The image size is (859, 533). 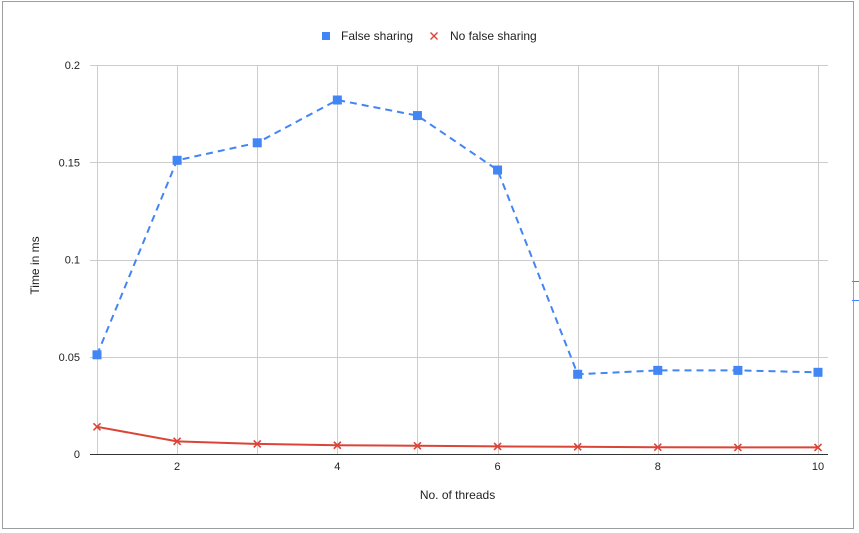 I want to click on x-tick-label: 10, so click(x=818, y=467).